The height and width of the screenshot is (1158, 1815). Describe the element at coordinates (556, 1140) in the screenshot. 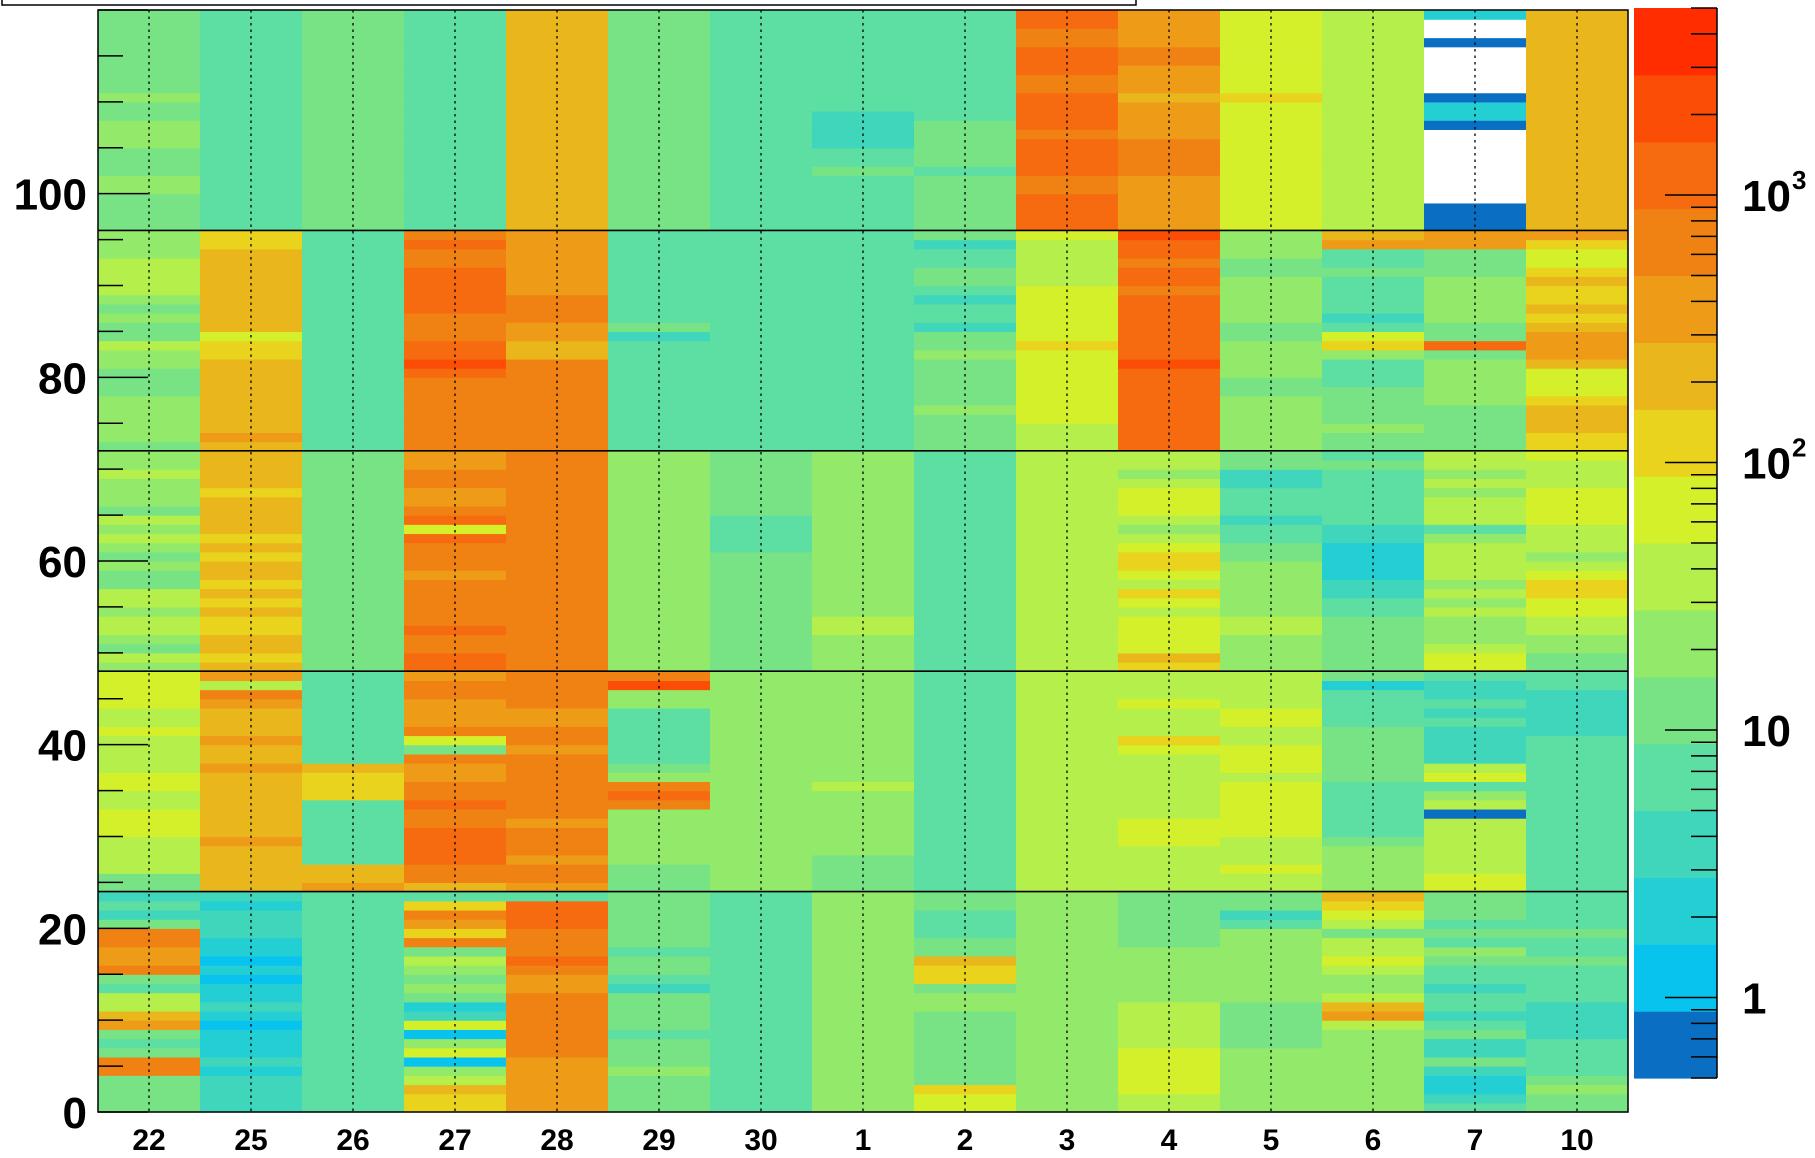

I see `x-tick-label: 28` at that location.